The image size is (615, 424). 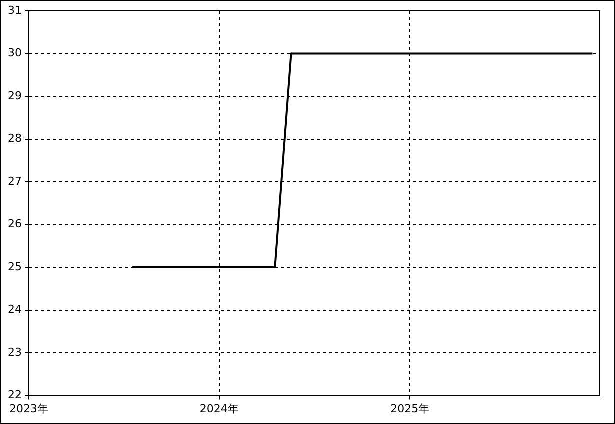 What do you see at coordinates (15, 95) in the screenshot?
I see `y-tick-label: 29` at bounding box center [15, 95].